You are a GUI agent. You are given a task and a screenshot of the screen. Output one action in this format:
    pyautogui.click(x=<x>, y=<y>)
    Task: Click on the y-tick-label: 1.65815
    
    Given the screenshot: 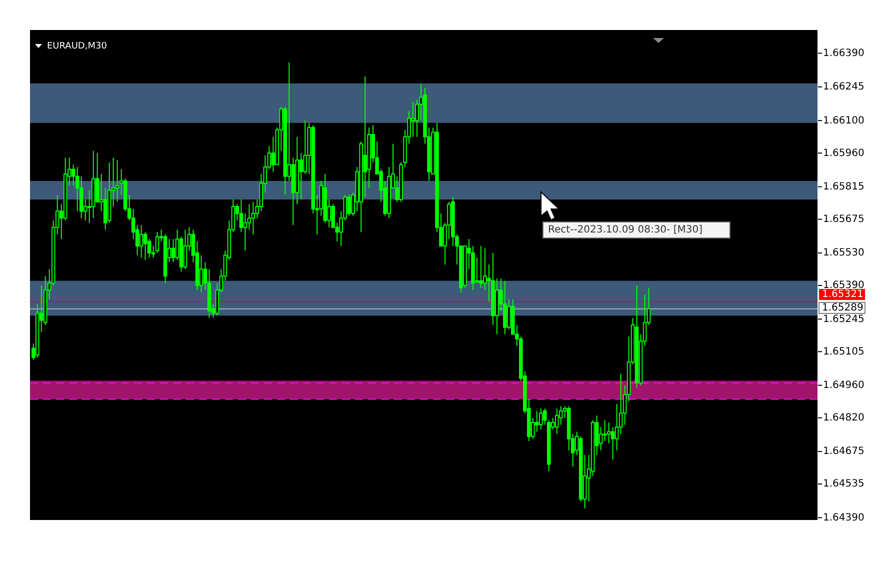 What is the action you would take?
    pyautogui.click(x=843, y=186)
    